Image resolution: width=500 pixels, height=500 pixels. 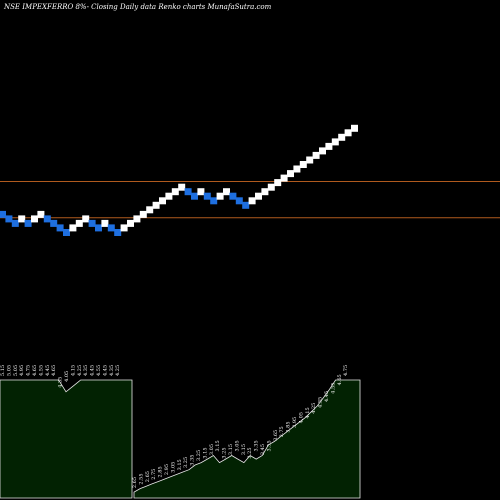 What do you see at coordinates (141, 478) in the screenshot?
I see `volume-label: 2.55` at bounding box center [141, 478].